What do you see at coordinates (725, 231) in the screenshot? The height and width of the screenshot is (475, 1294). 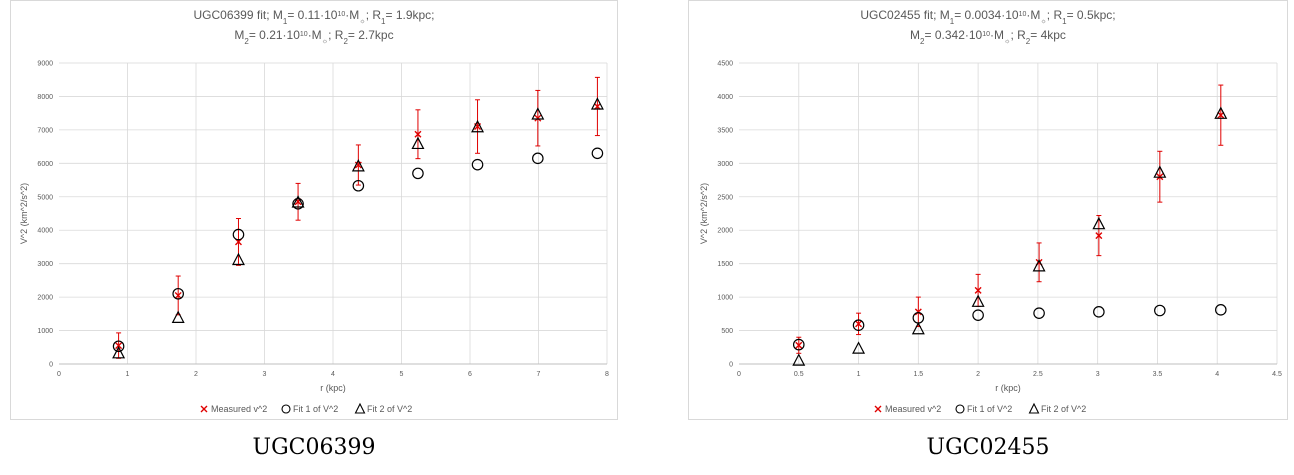 I see `y-tick-label: 2000` at bounding box center [725, 231].